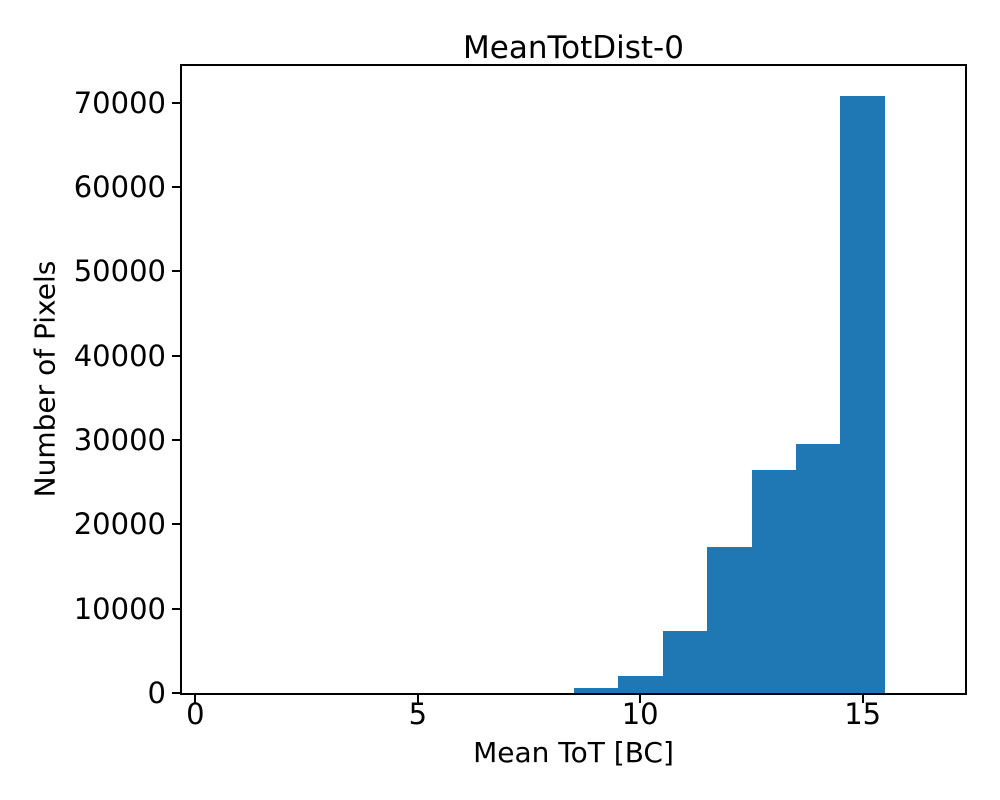  Describe the element at coordinates (640, 714) in the screenshot. I see `x-tick-label: 10` at that location.